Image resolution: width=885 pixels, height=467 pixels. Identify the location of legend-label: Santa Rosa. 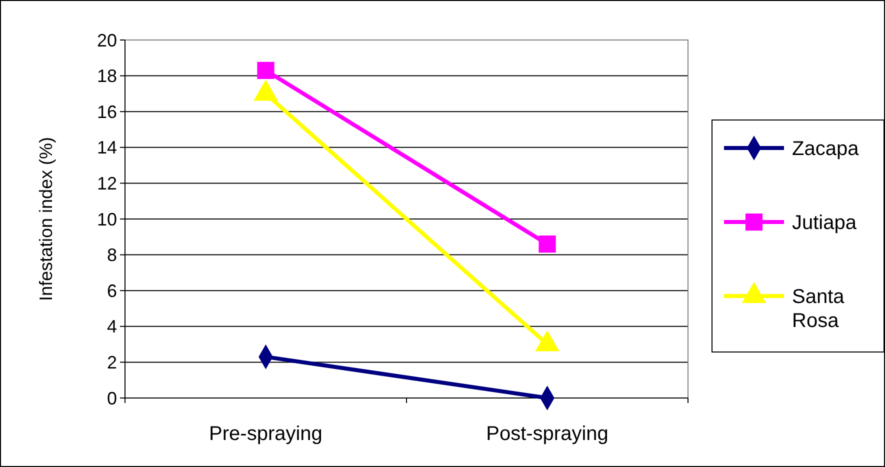
(819, 309).